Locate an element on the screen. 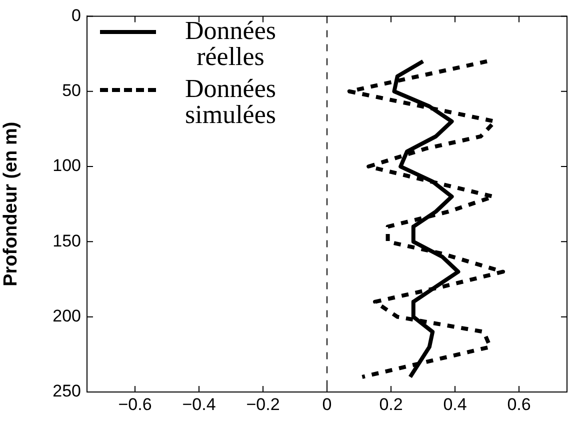 Image resolution: width=576 pixels, height=428 pixels. x-tick-label: 0.6 is located at coordinates (519, 404).